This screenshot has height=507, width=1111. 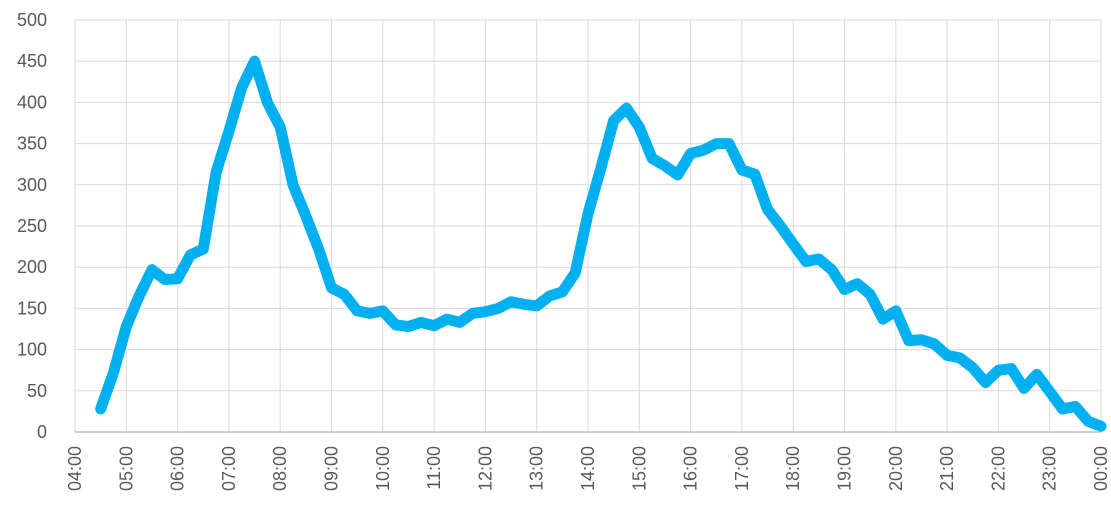 What do you see at coordinates (793, 468) in the screenshot?
I see `x-tick-label: 18:00` at bounding box center [793, 468].